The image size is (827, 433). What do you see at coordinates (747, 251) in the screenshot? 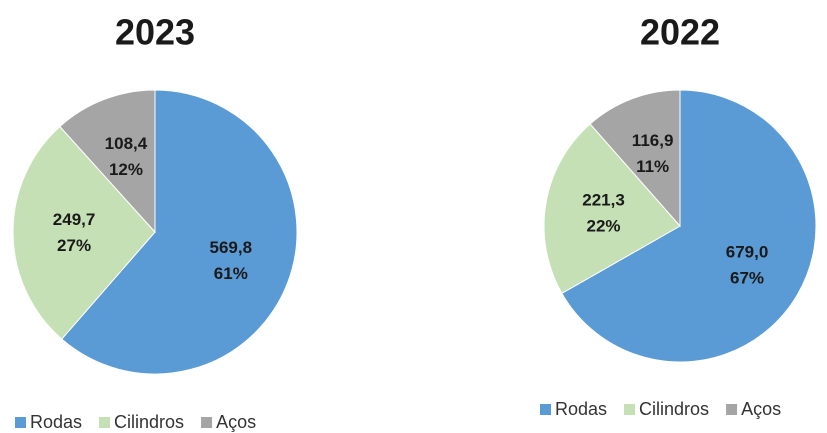
I see `slice-value-label: 679,0` at bounding box center [747, 251].